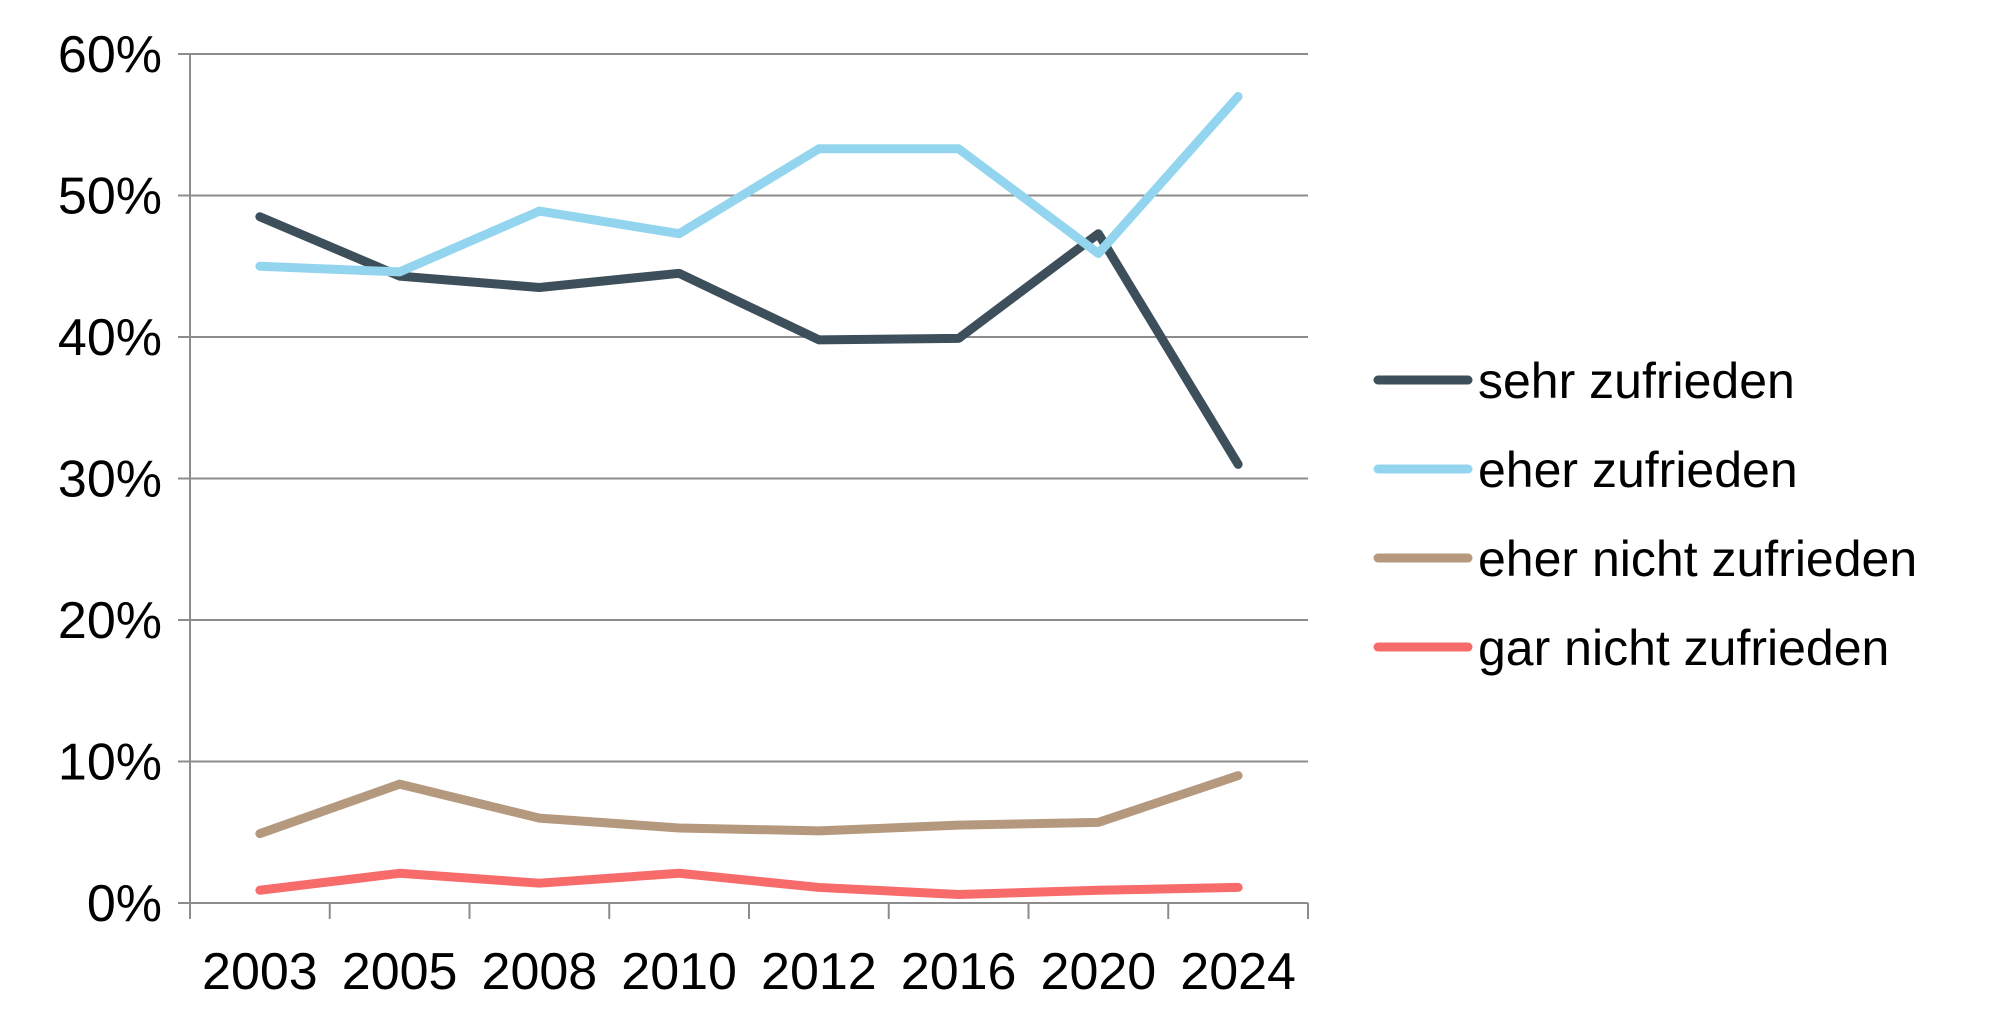  What do you see at coordinates (1638, 470) in the screenshot?
I see `legend-label: eher zufrieden` at bounding box center [1638, 470].